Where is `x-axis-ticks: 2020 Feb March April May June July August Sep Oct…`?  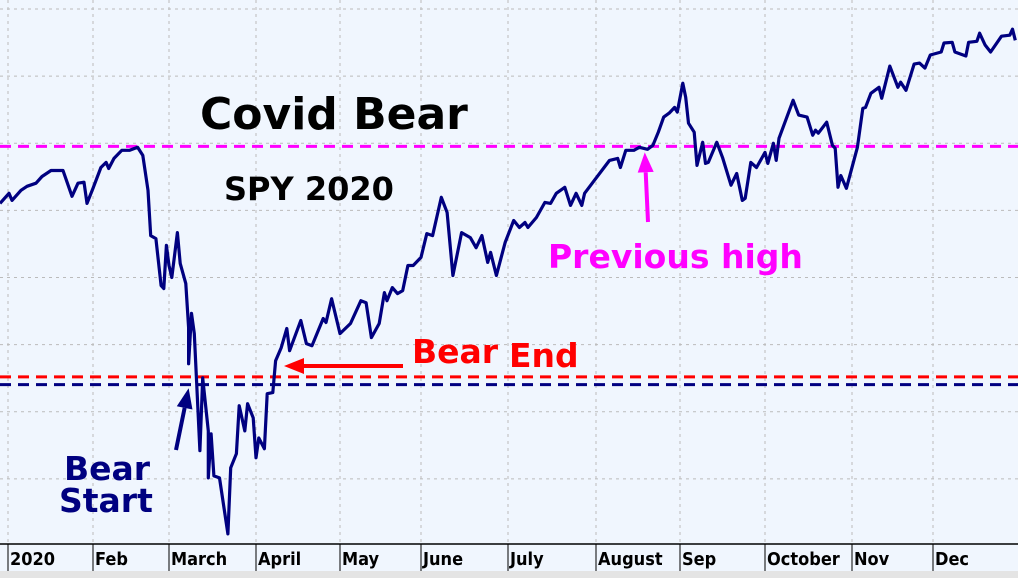
x-axis-ticks: 2020 Feb March April May June July August Sep Oct… is located at coordinates (488, 557).